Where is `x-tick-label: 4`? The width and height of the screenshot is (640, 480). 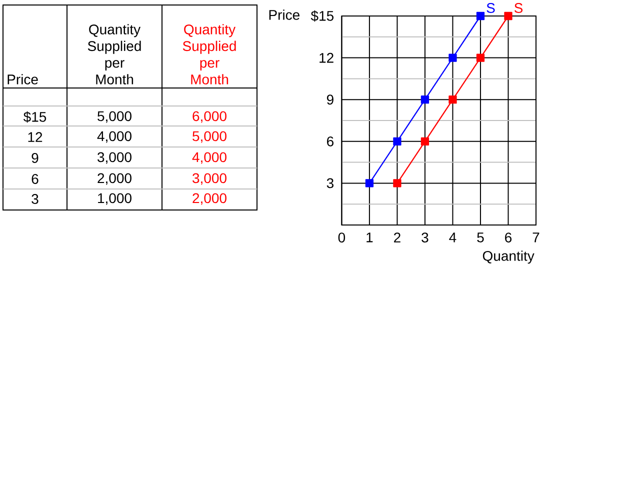 x-tick-label: 4 is located at coordinates (452, 237).